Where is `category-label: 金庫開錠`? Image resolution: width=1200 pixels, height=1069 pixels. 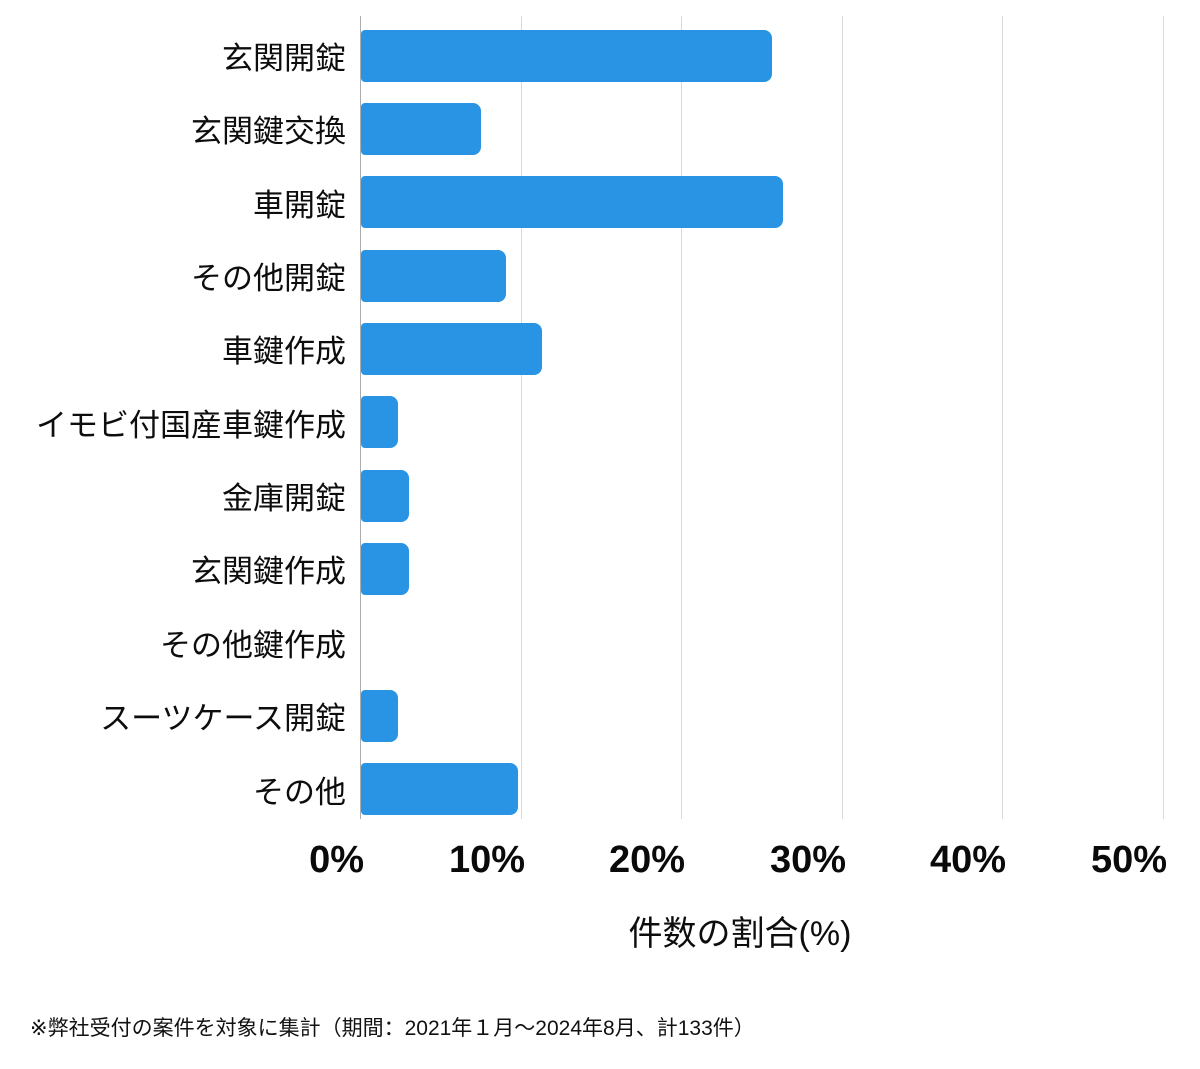
category-label: 金庫開錠 is located at coordinates (284, 498).